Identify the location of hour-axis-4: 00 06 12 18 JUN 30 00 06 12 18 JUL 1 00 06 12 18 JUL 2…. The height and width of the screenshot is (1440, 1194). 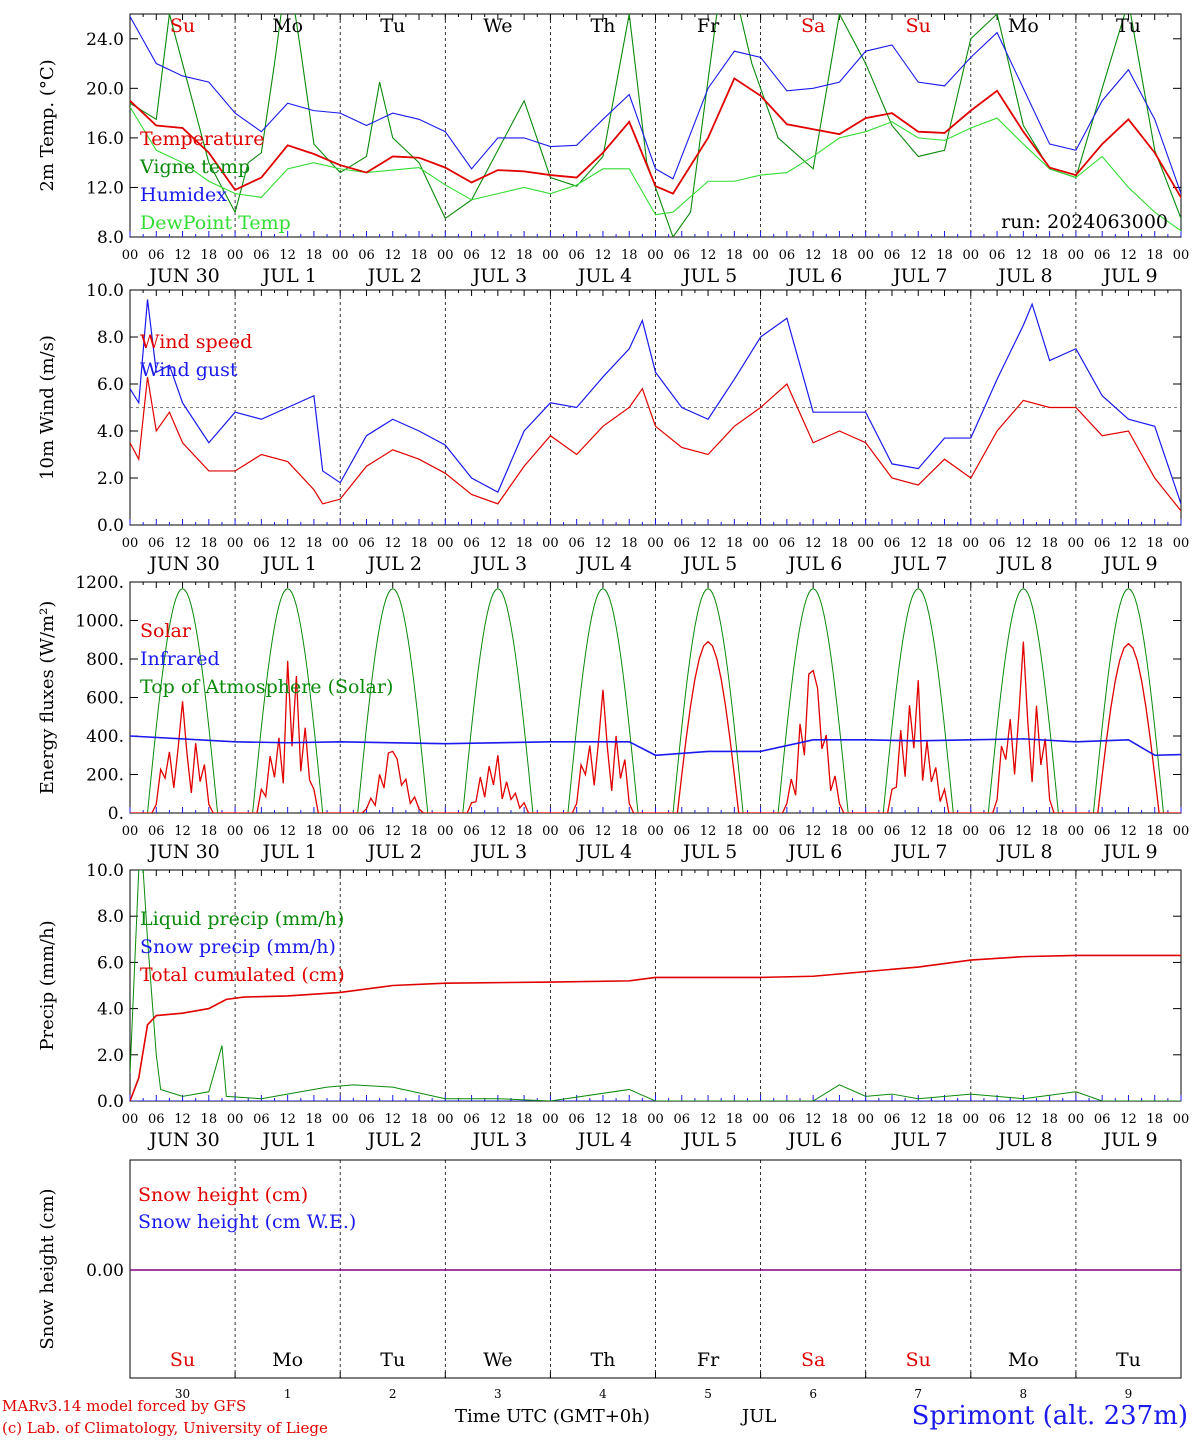
(656, 1131).